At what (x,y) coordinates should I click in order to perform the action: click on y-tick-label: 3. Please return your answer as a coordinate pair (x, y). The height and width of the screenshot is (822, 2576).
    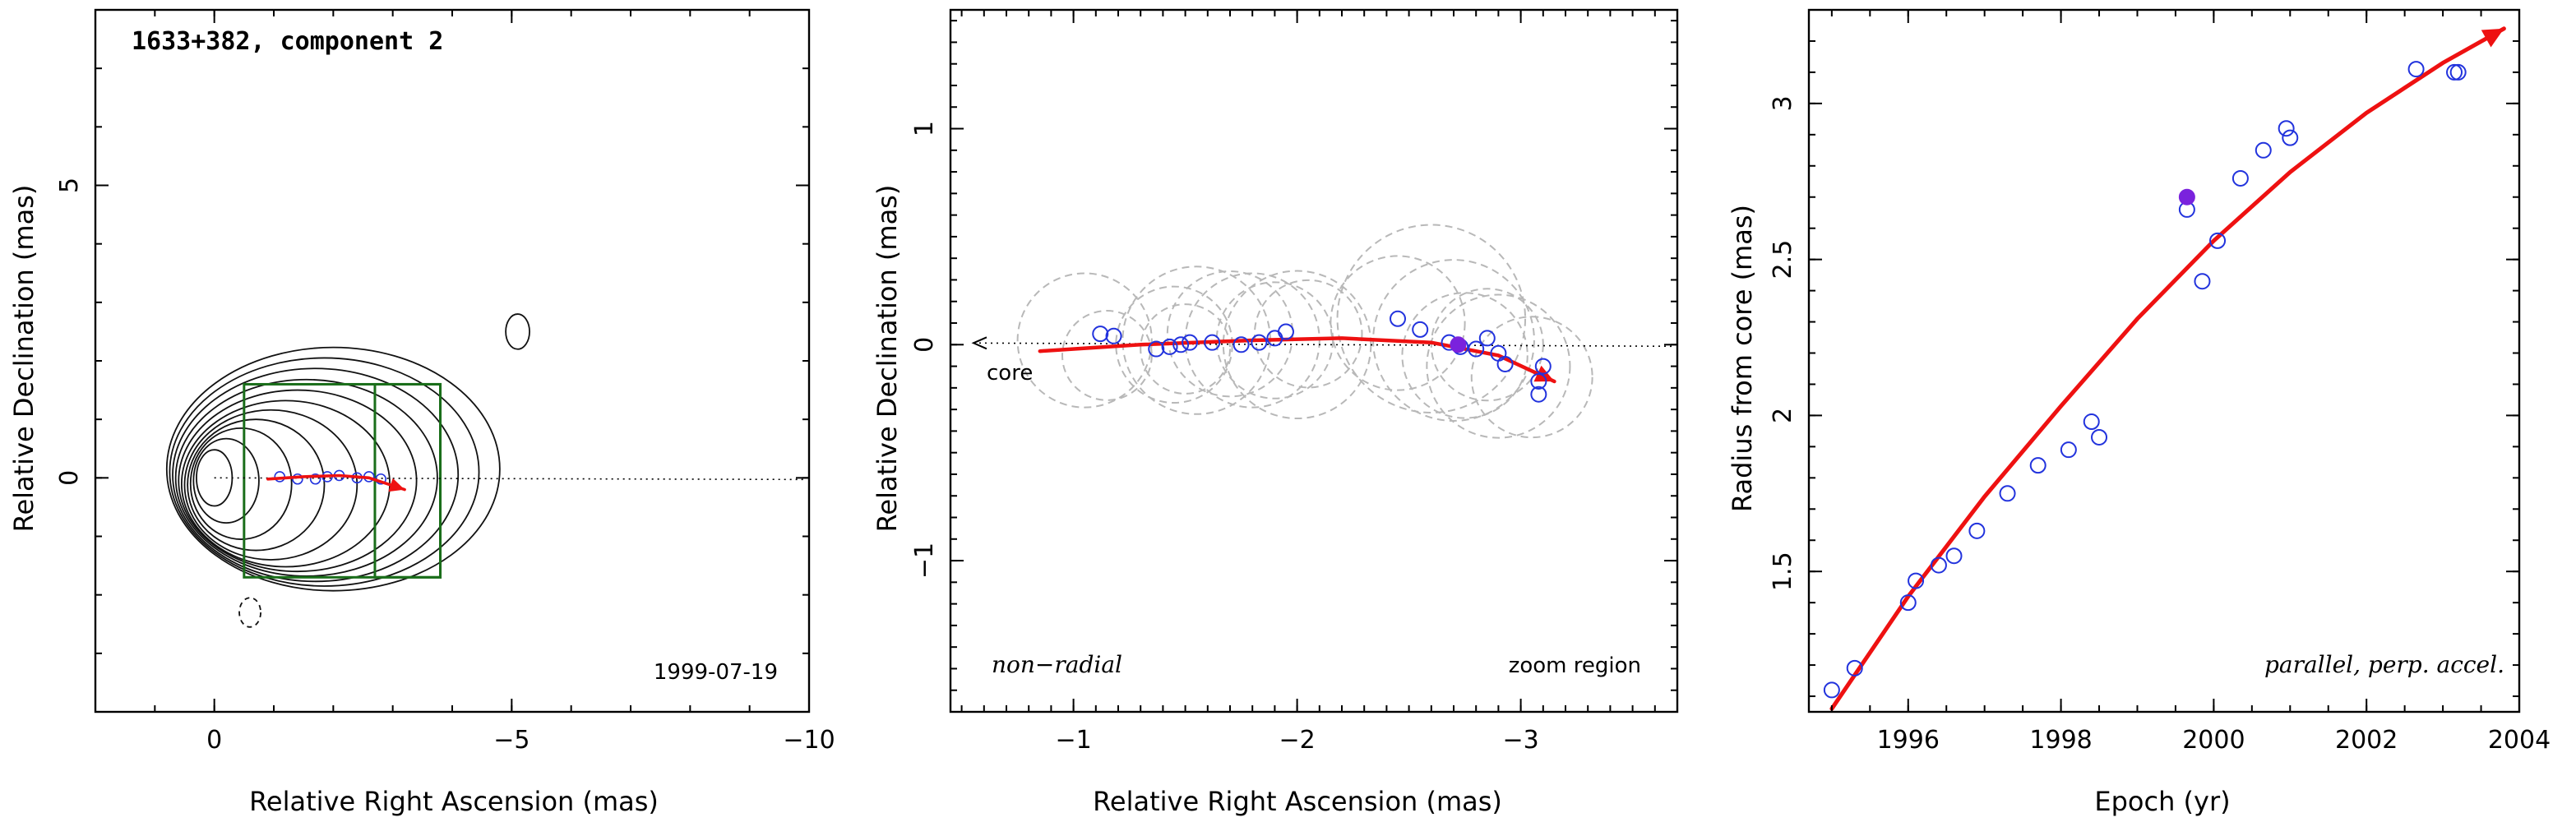
    Looking at the image, I should click on (1783, 103).